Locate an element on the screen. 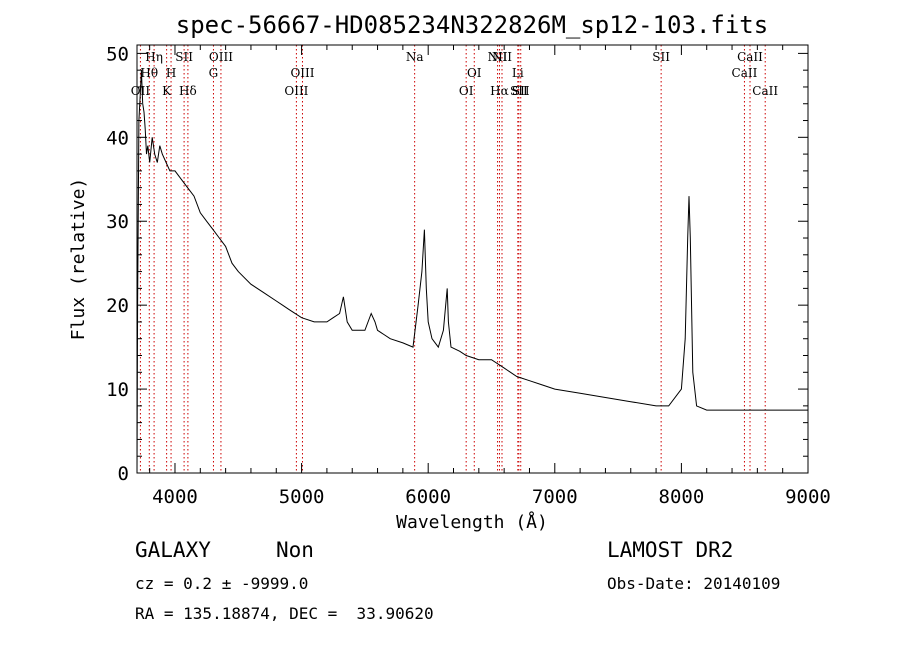 The width and height of the screenshot is (900, 649). x-tick-label: 4000 is located at coordinates (175, 497).